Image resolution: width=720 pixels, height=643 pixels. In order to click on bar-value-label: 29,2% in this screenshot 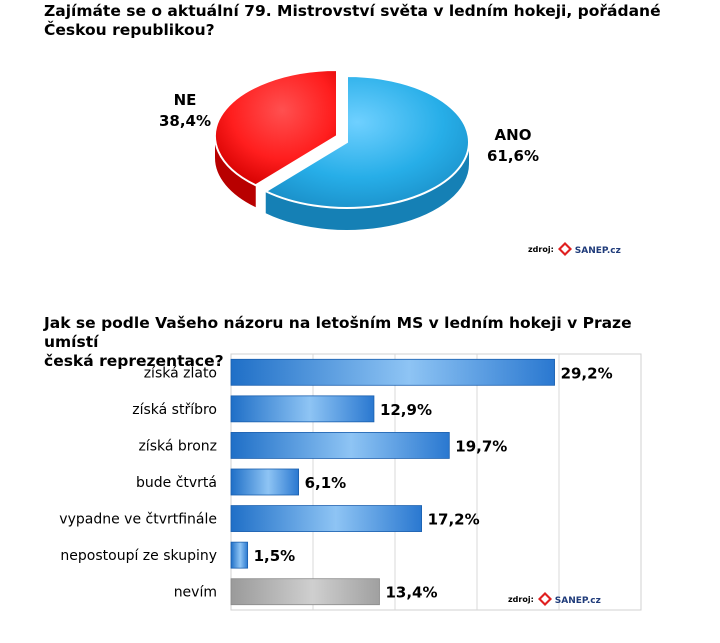, I will do `click(587, 373)`.